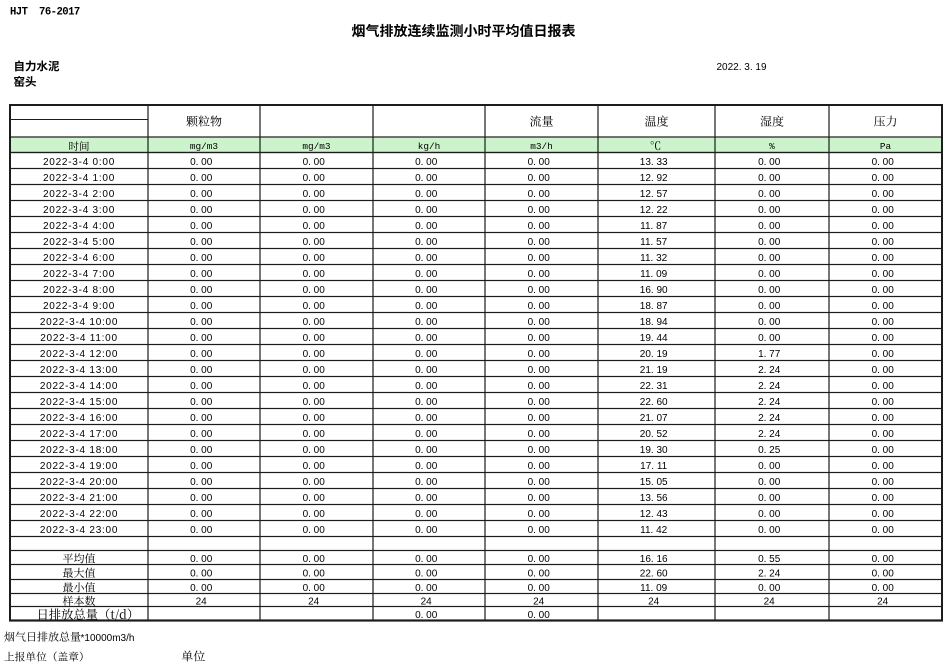 The image size is (952, 666). What do you see at coordinates (654, 370) in the screenshot?
I see `svg-text: 21. 19` at bounding box center [654, 370].